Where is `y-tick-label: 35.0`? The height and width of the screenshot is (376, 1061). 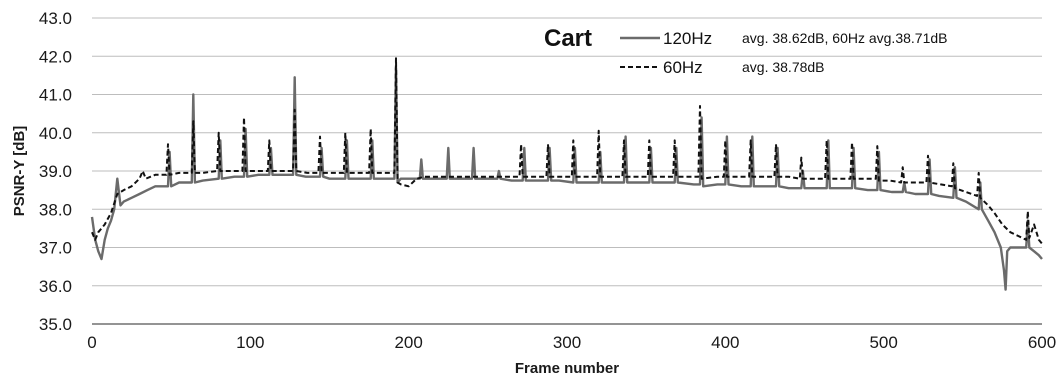
y-tick-label: 35.0 is located at coordinates (55, 324).